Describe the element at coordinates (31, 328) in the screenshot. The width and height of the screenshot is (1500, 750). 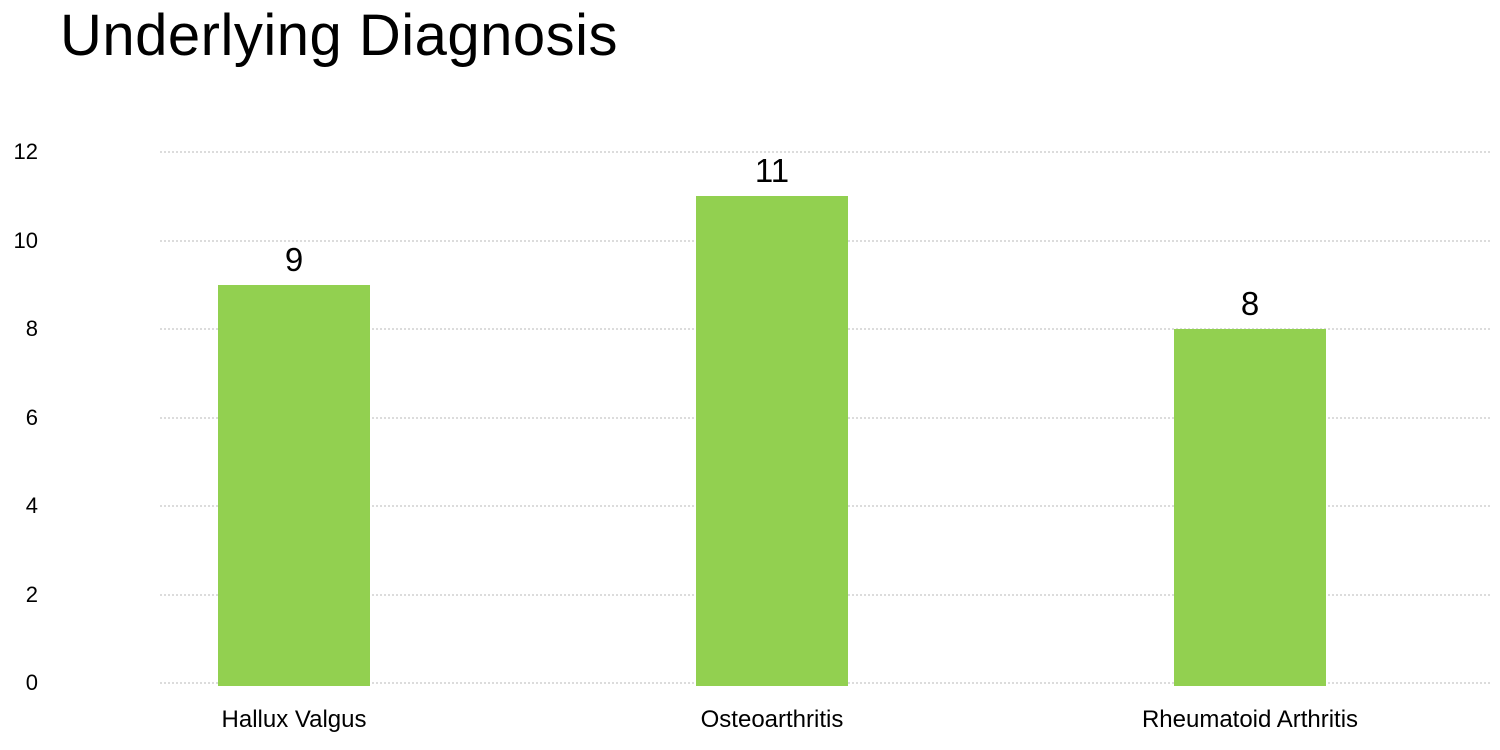
I see `y-tick-label-8: 8` at that location.